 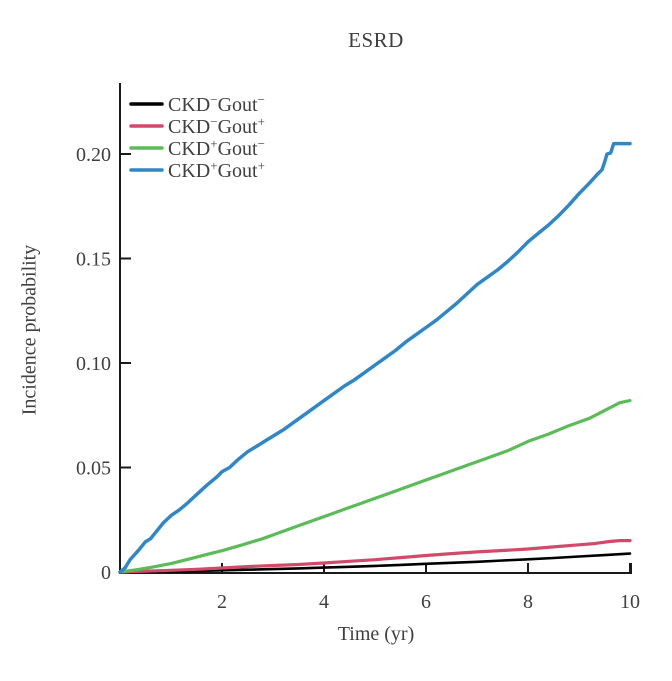 What do you see at coordinates (426, 602) in the screenshot?
I see `x-tick-label: 6` at bounding box center [426, 602].